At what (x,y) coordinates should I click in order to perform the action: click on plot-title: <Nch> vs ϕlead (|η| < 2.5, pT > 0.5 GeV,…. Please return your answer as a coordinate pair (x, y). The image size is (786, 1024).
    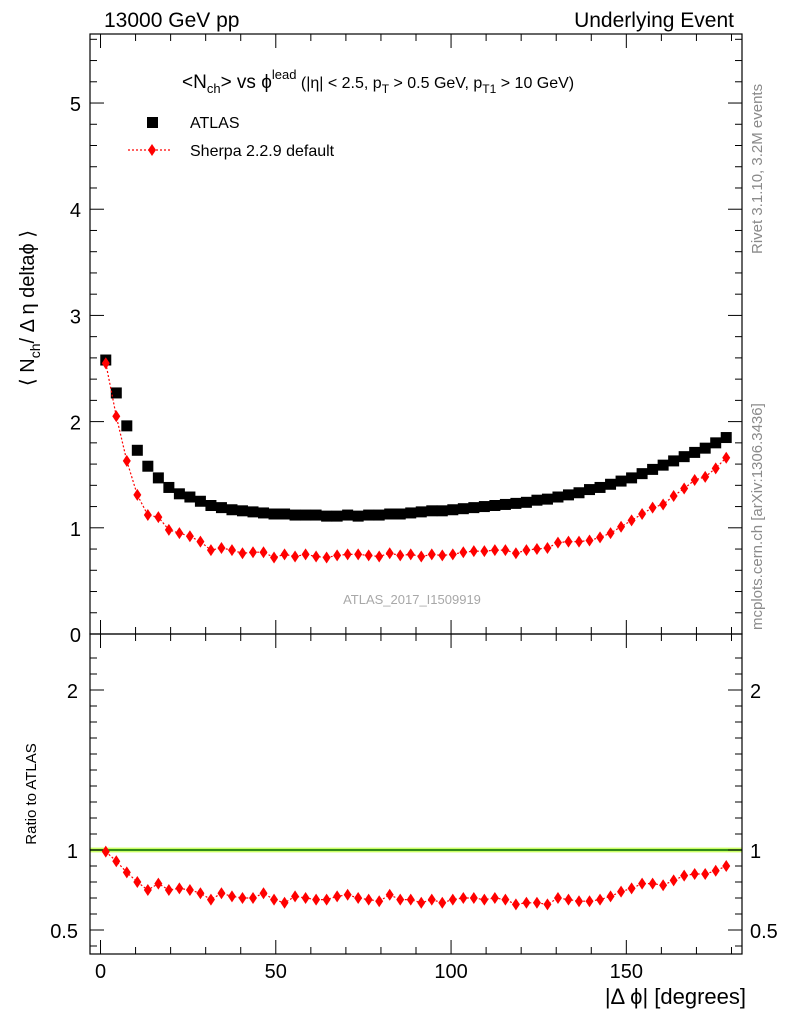
    Looking at the image, I should click on (378, 81).